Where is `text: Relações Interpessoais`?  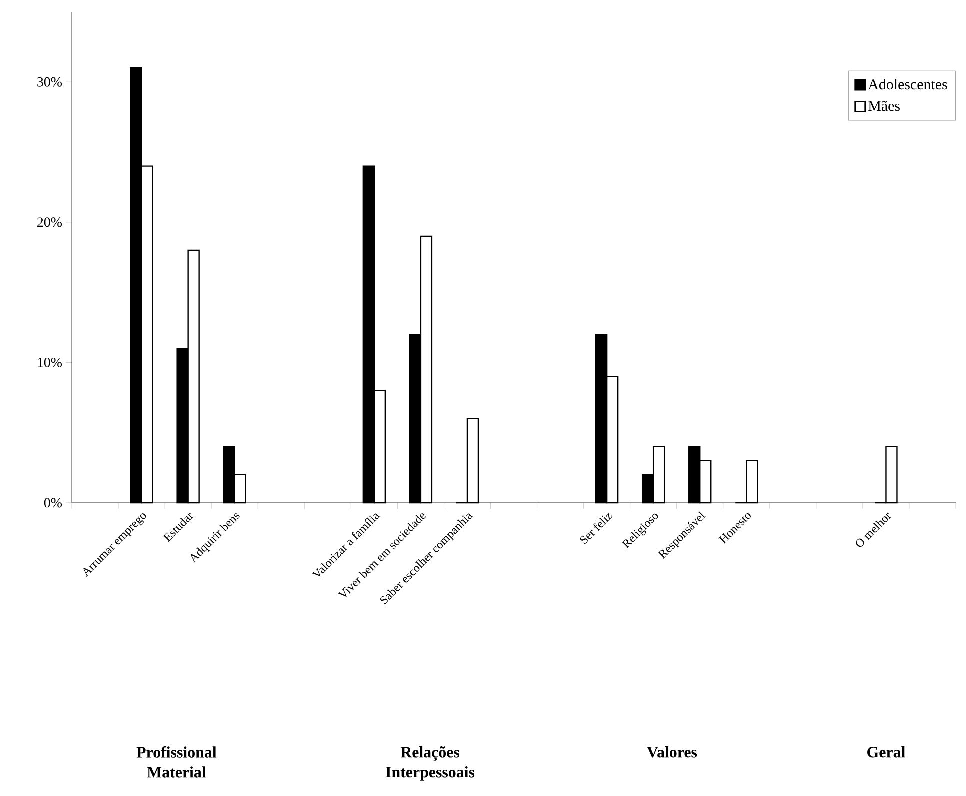 text: Relações Interpessoais is located at coordinates (430, 763).